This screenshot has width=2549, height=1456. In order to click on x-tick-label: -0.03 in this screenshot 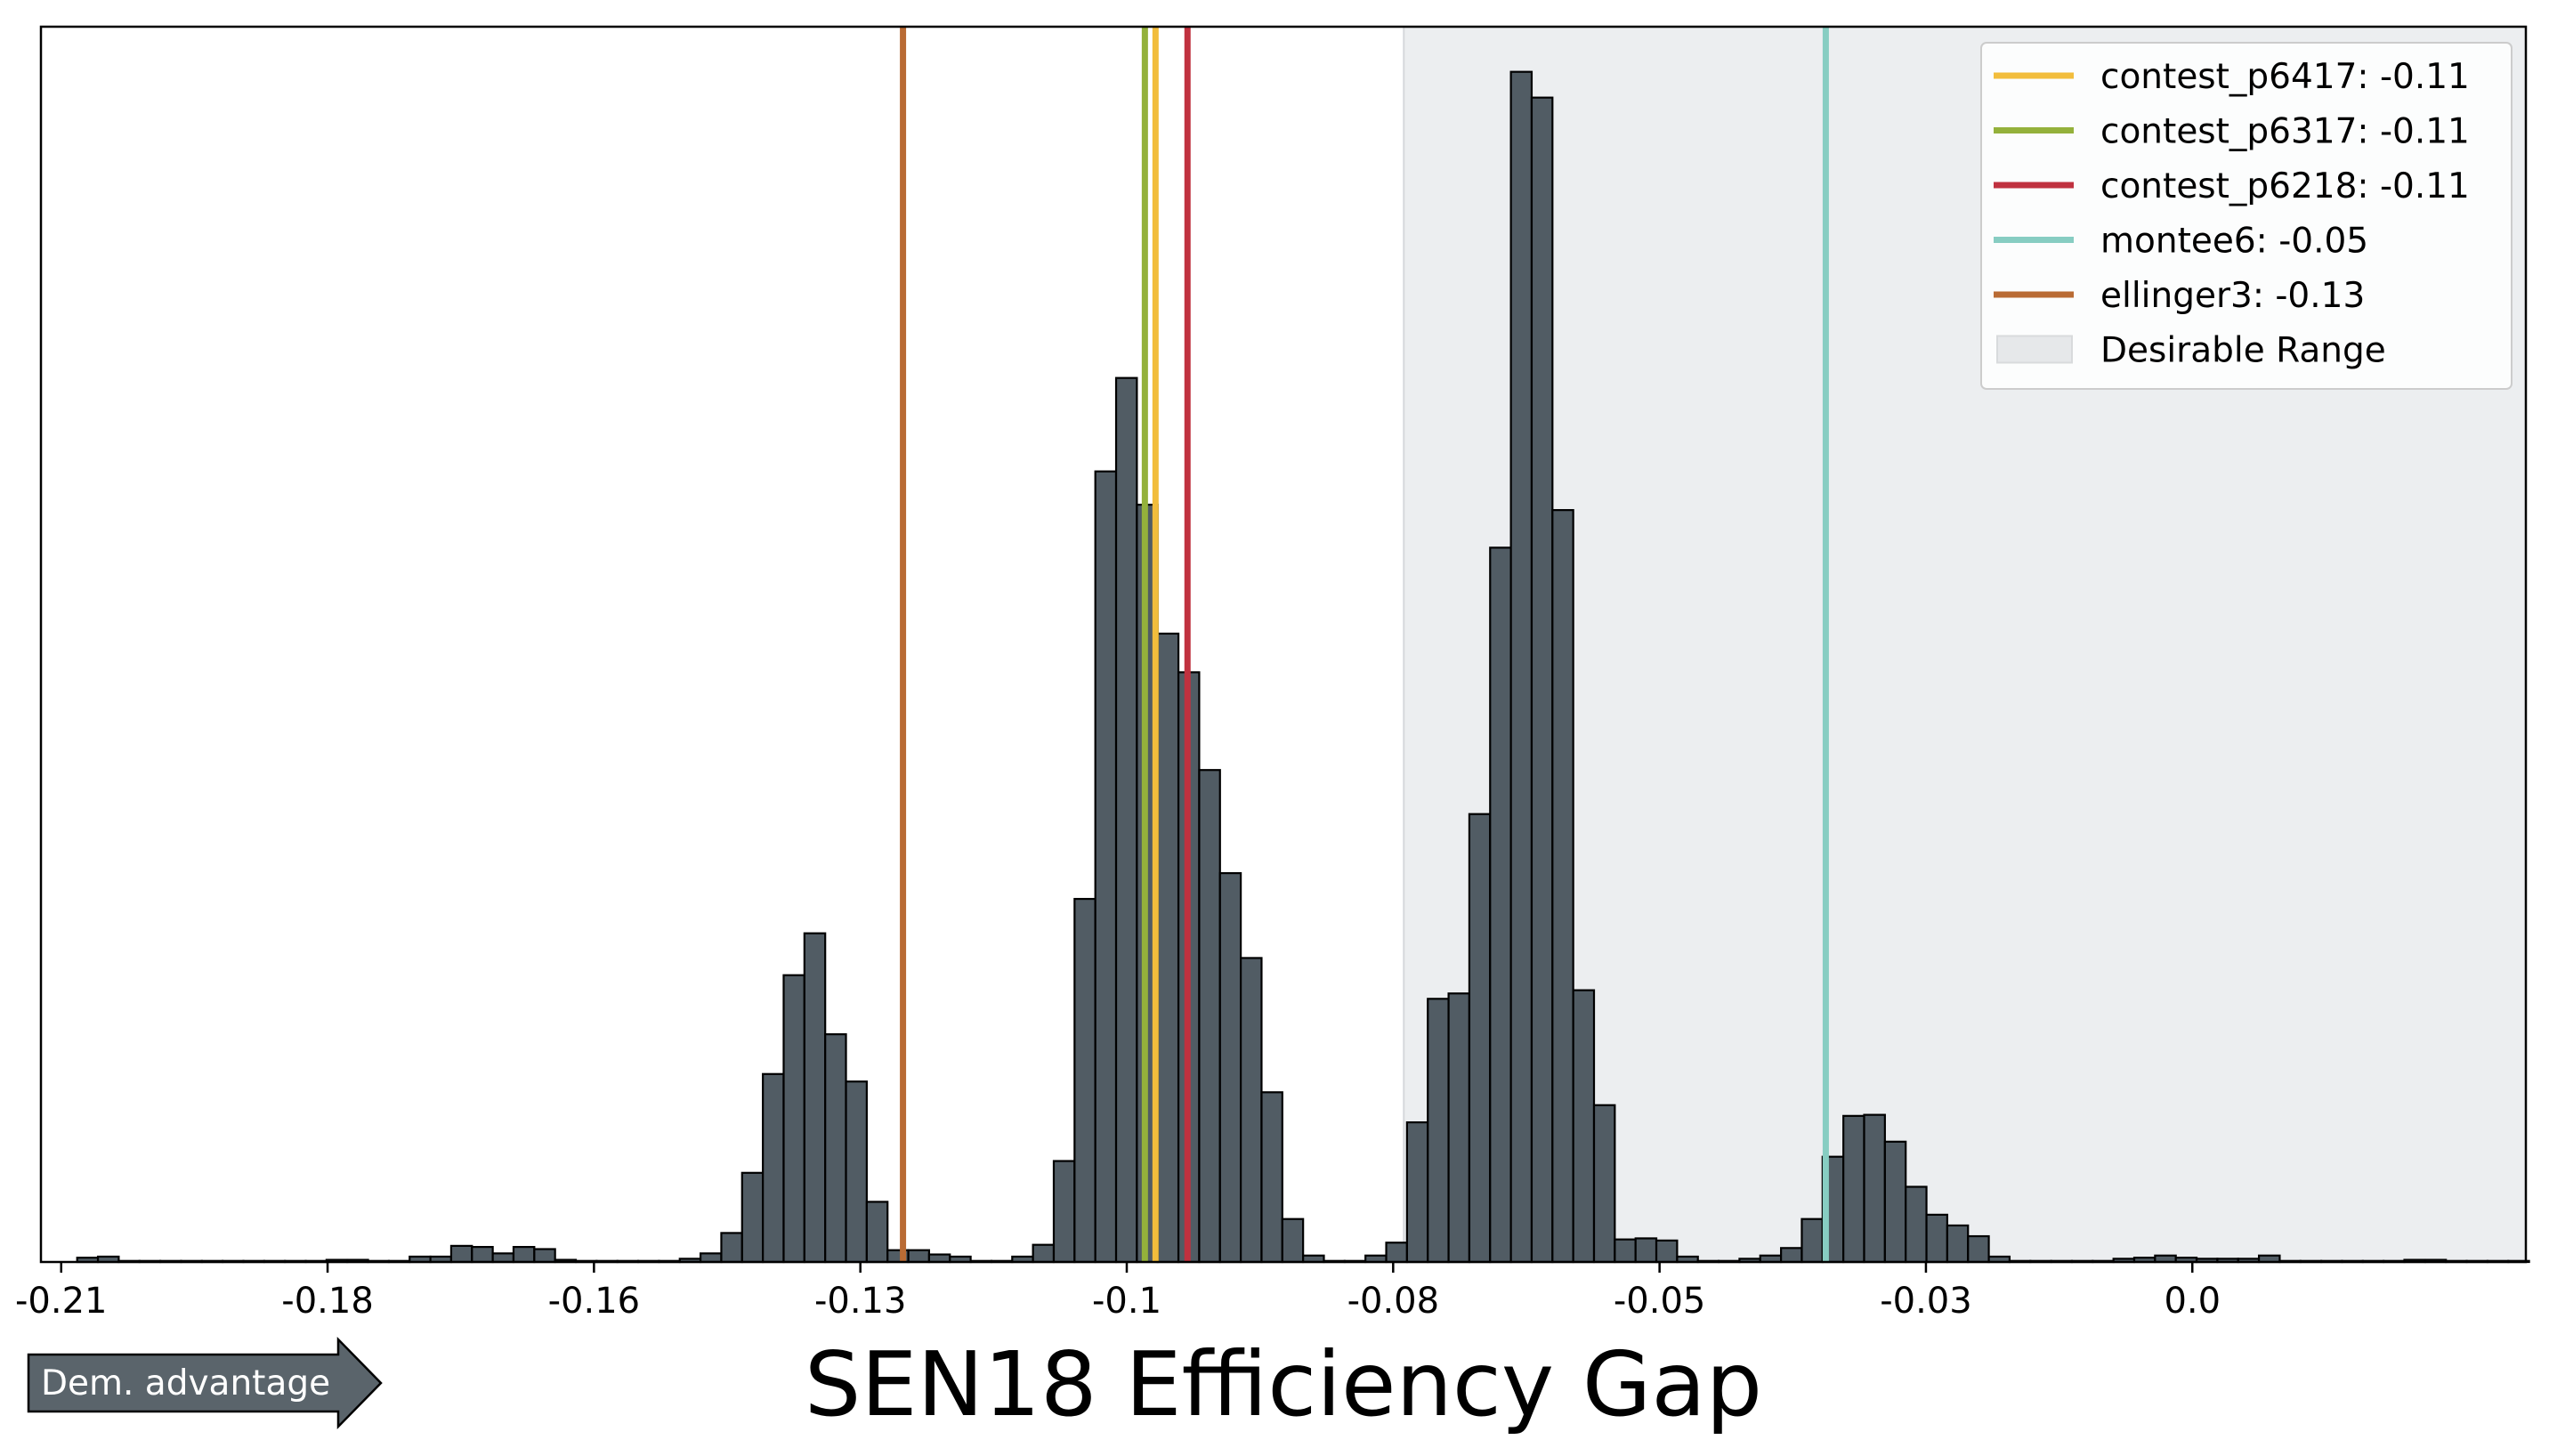, I will do `click(1926, 1301)`.